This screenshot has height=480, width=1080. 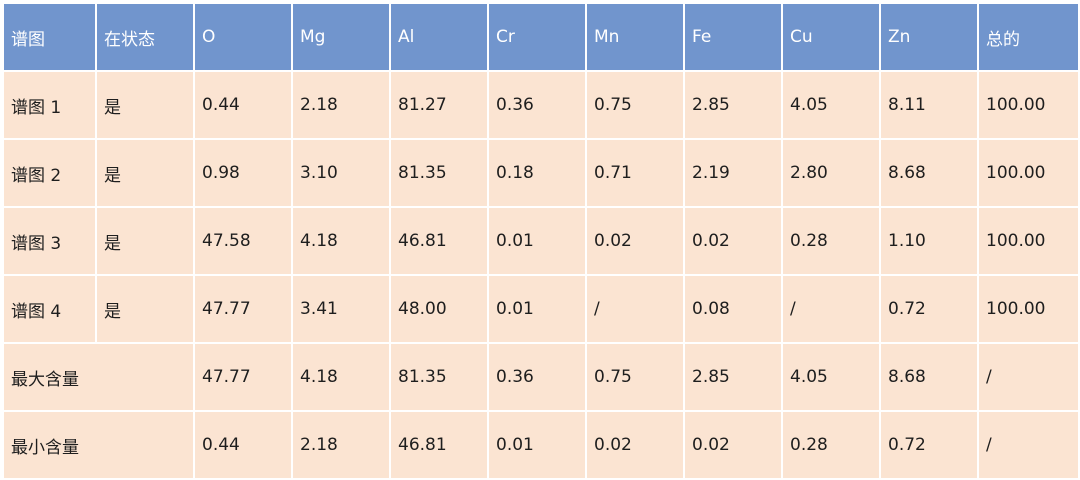 What do you see at coordinates (537, 173) in the screenshot?
I see `cell-cr: 0.18` at bounding box center [537, 173].